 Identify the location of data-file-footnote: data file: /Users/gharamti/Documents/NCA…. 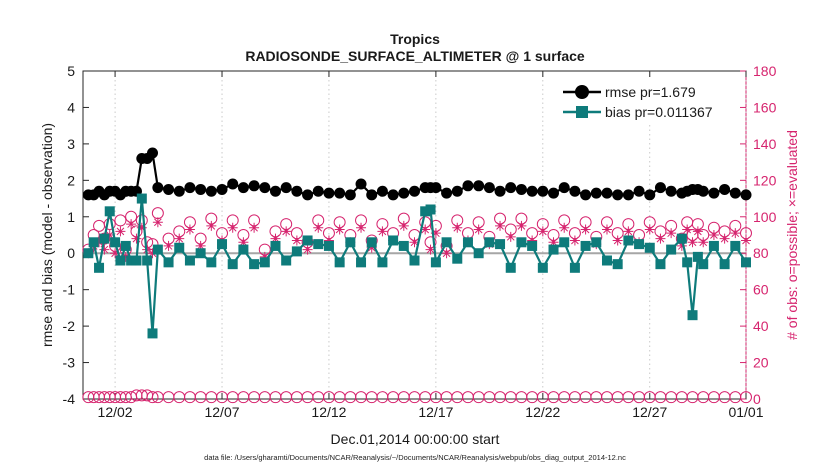
(415, 457).